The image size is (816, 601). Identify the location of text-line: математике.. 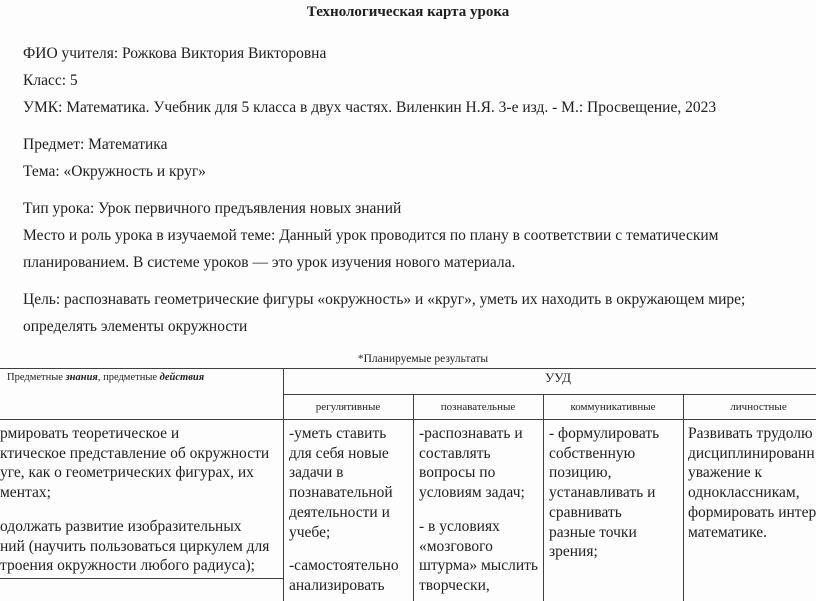
(727, 532).